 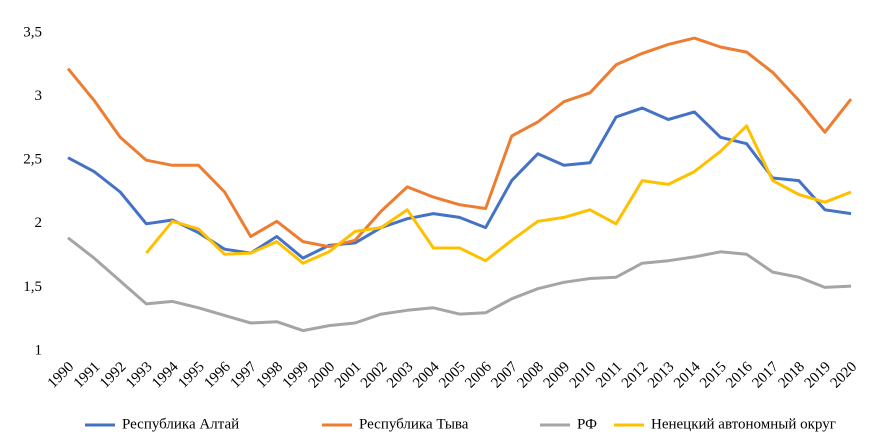 I want to click on legend-label: Ненецкий автономный округ, so click(x=743, y=424).